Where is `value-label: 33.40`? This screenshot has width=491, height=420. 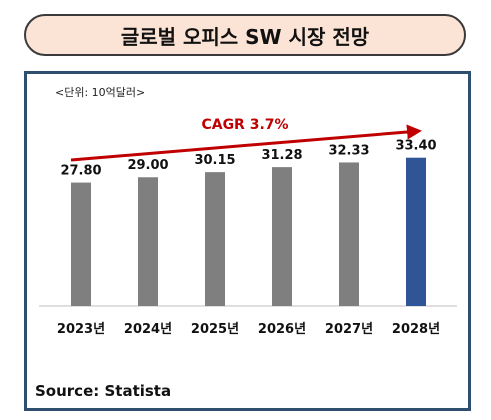 value-label: 33.40 is located at coordinates (415, 146).